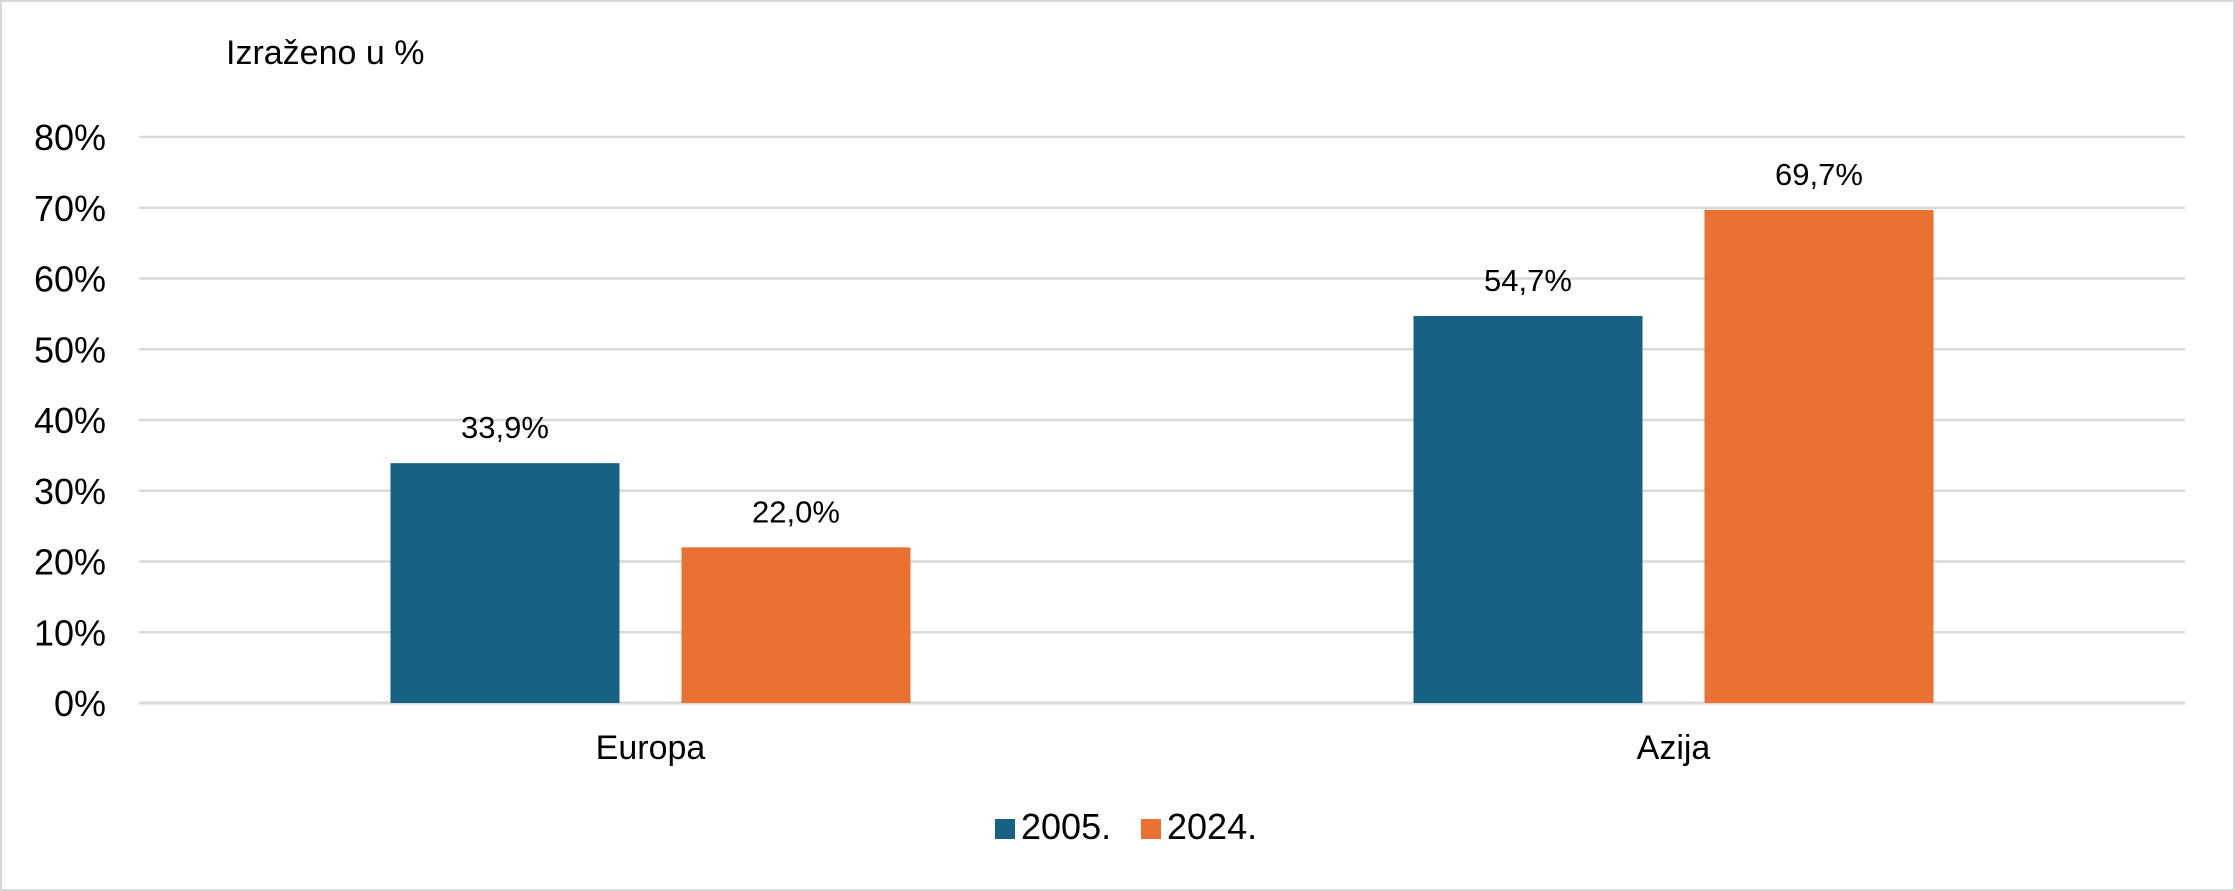  What do you see at coordinates (505, 427) in the screenshot?
I see `data-label: 33,9%` at bounding box center [505, 427].